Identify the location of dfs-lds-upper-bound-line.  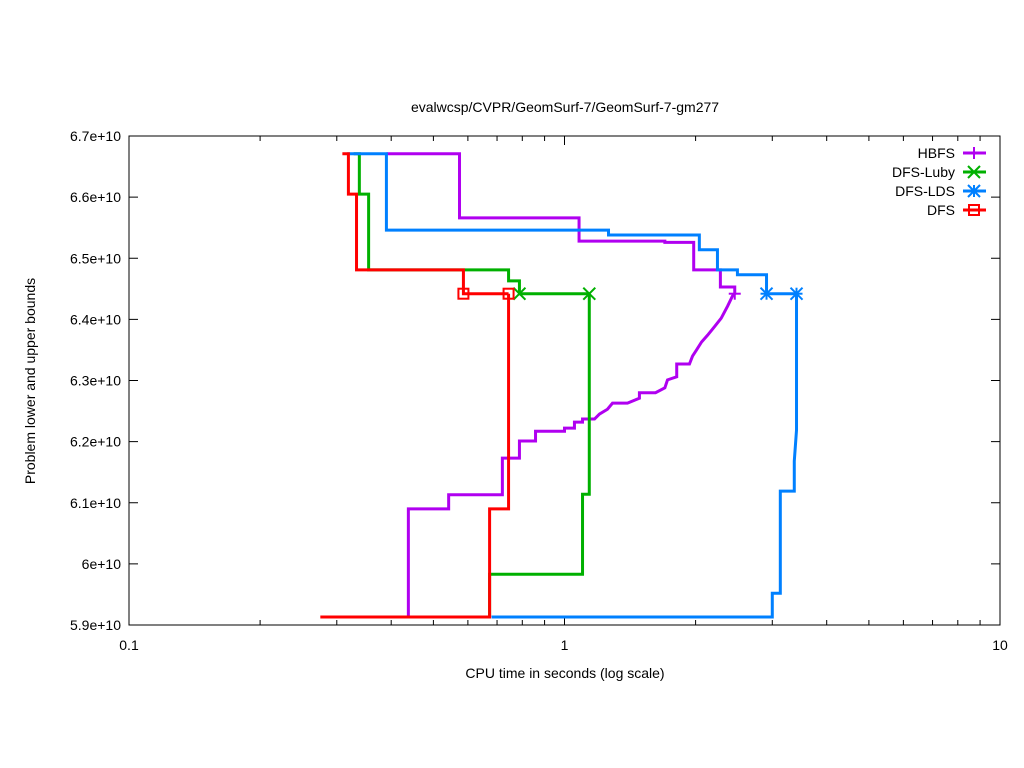
(572, 224).